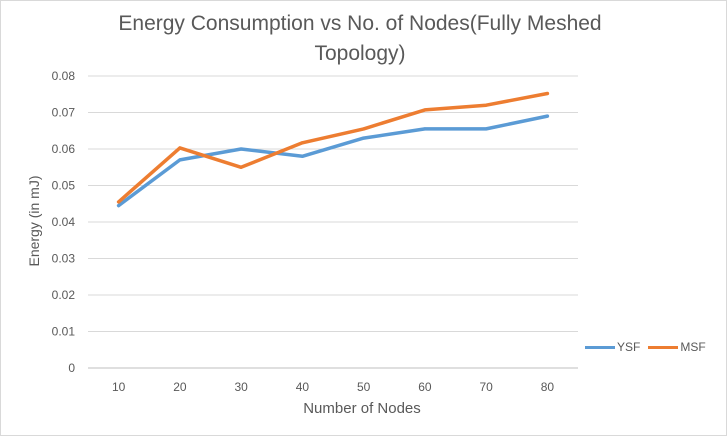 The height and width of the screenshot is (436, 727). I want to click on x-tick-label: 70, so click(486, 387).